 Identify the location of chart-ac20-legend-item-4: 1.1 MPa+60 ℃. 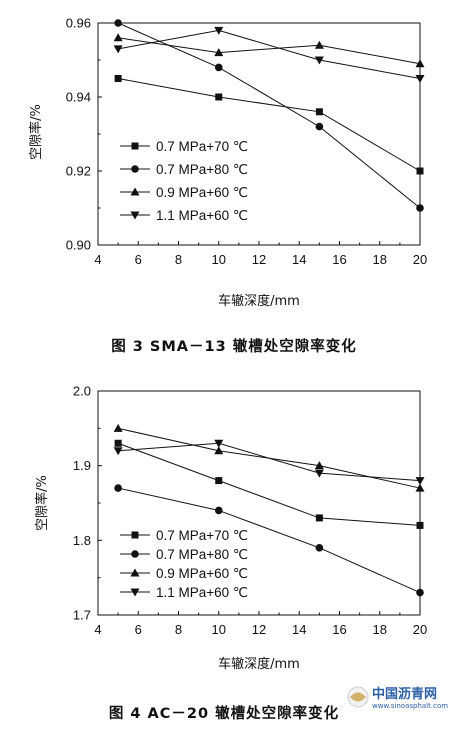
(184, 592).